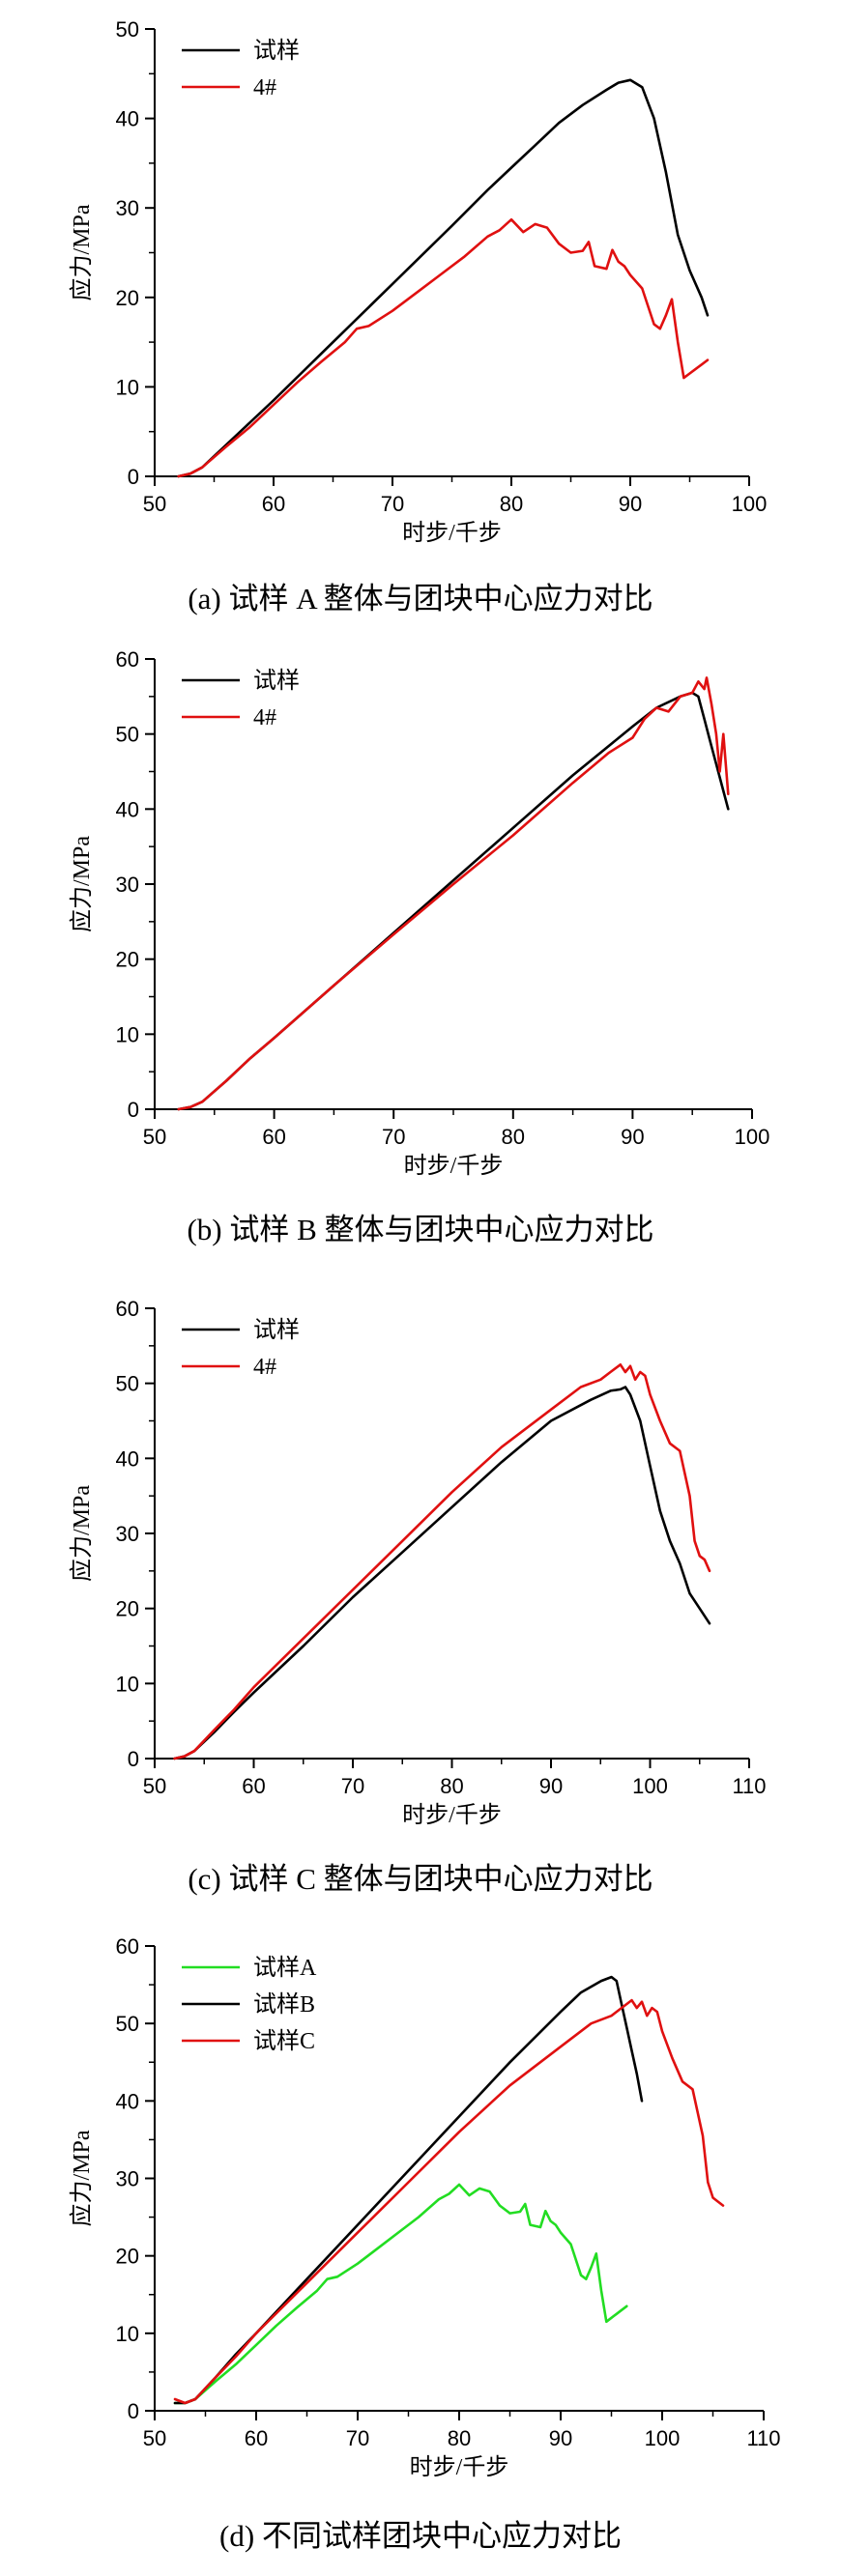 This screenshot has height=2576, width=841. I want to click on figure-caption: (b) 试样 B 整体与团块中心应力对比, so click(420, 1230).